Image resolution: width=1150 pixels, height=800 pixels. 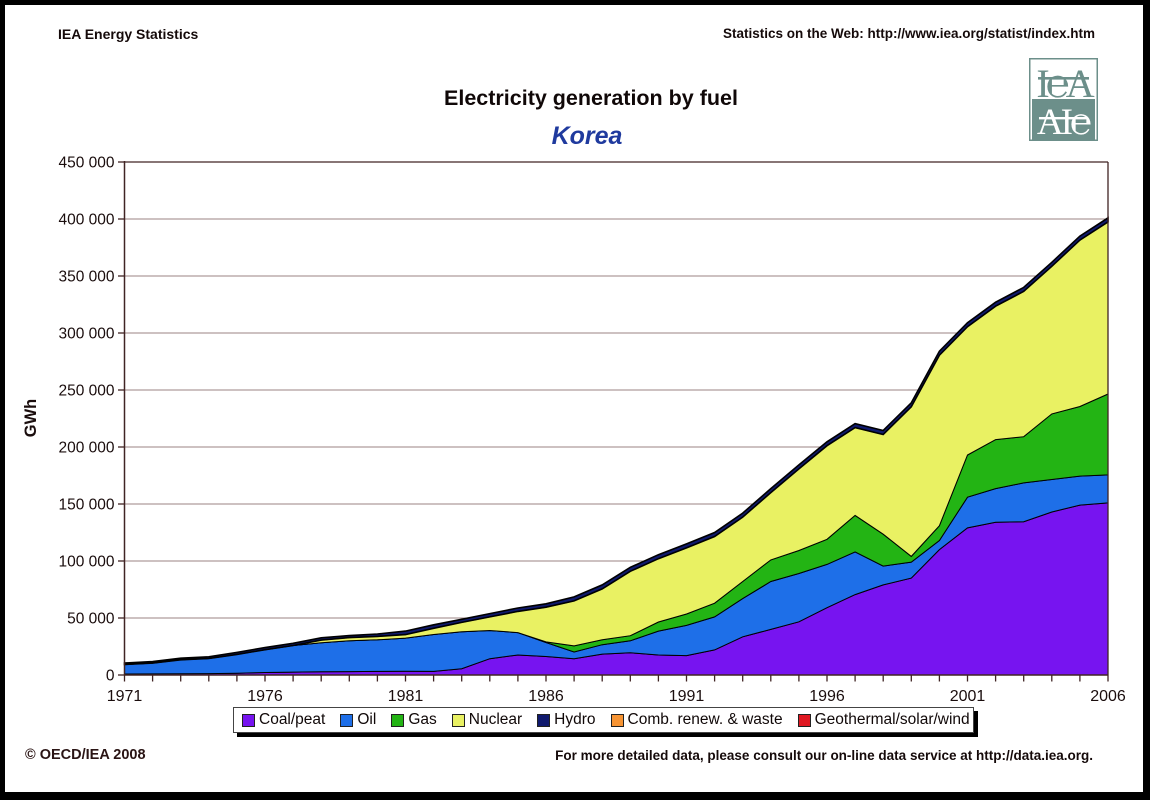 I want to click on svg-text: 1991, so click(x=687, y=696).